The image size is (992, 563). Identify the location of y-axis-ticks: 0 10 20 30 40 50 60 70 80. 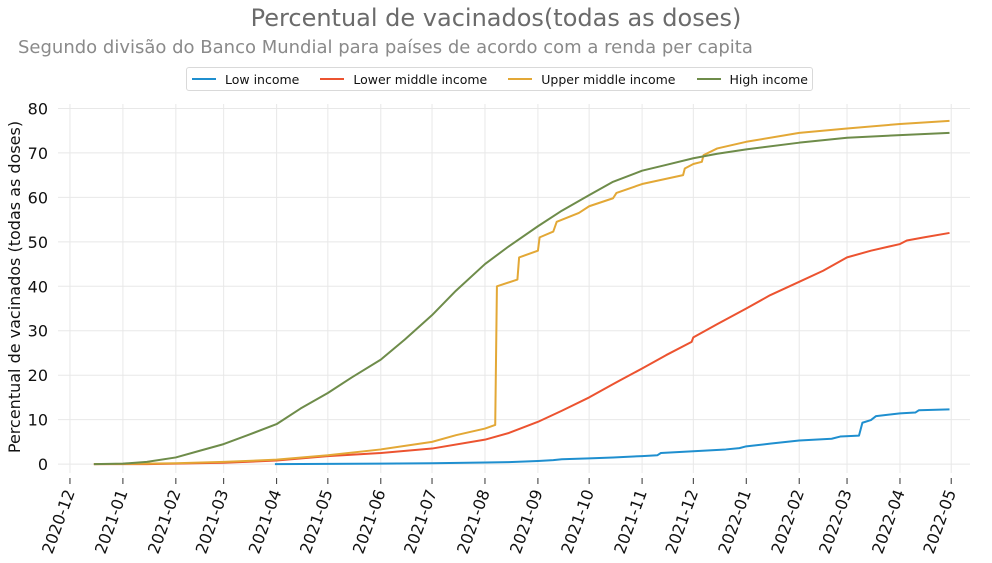
(38, 286).